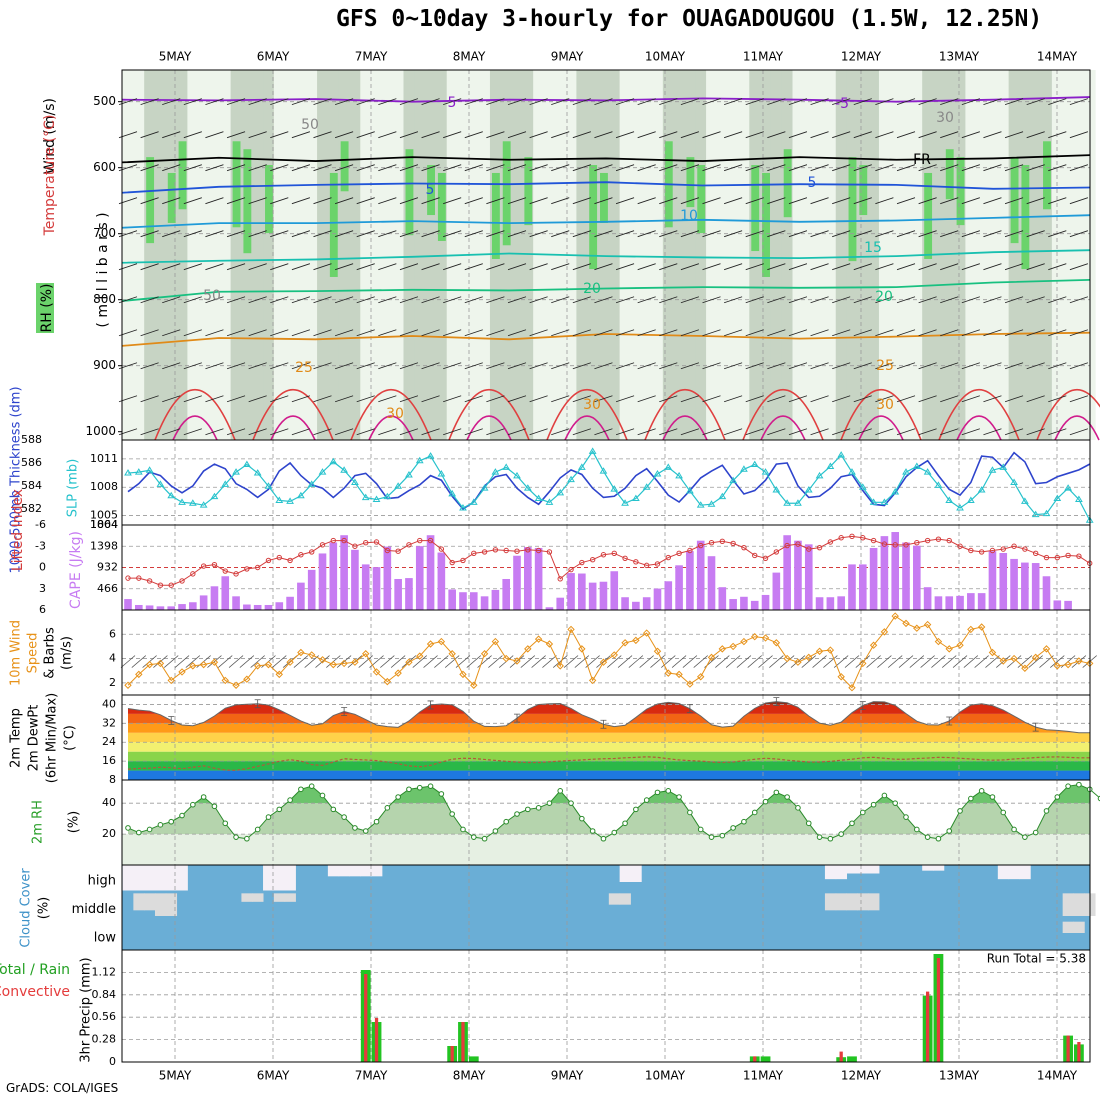  What do you see at coordinates (765, 1059) in the screenshot?
I see `precip-total-bar` at bounding box center [765, 1059].